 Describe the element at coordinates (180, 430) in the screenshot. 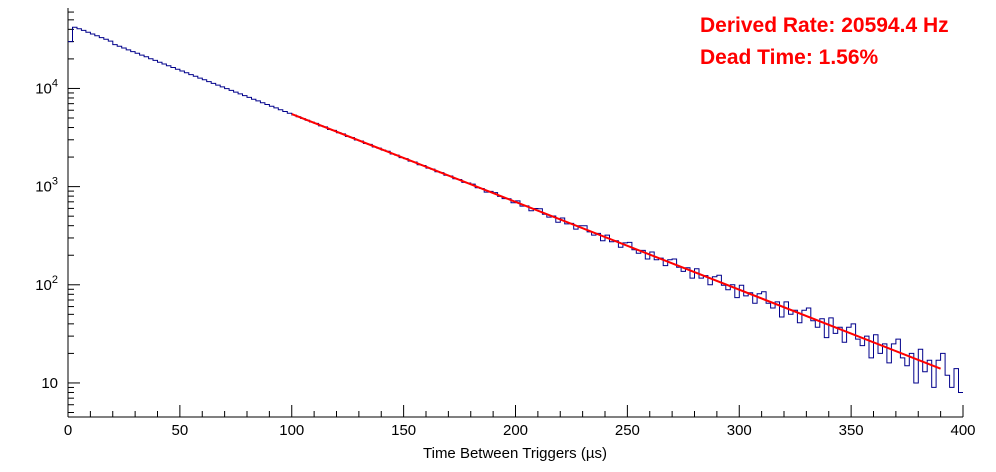

I see `x-tick-label: 50` at that location.